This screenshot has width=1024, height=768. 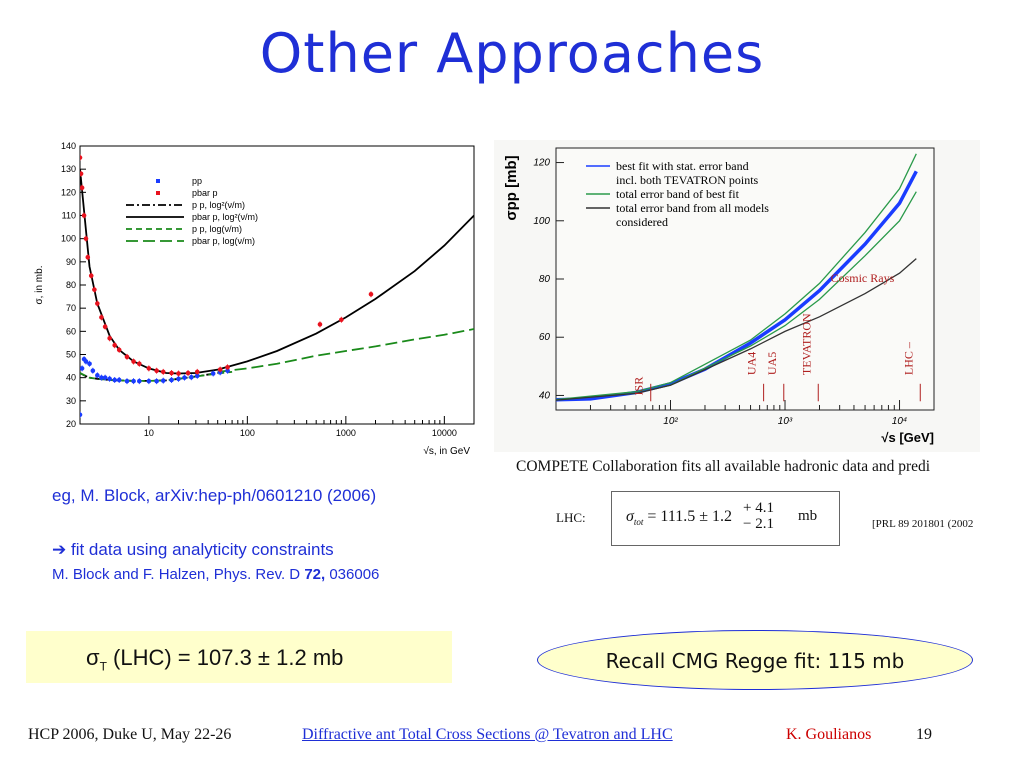 What do you see at coordinates (545, 337) in the screenshot?
I see `y-tick-label: 60` at bounding box center [545, 337].